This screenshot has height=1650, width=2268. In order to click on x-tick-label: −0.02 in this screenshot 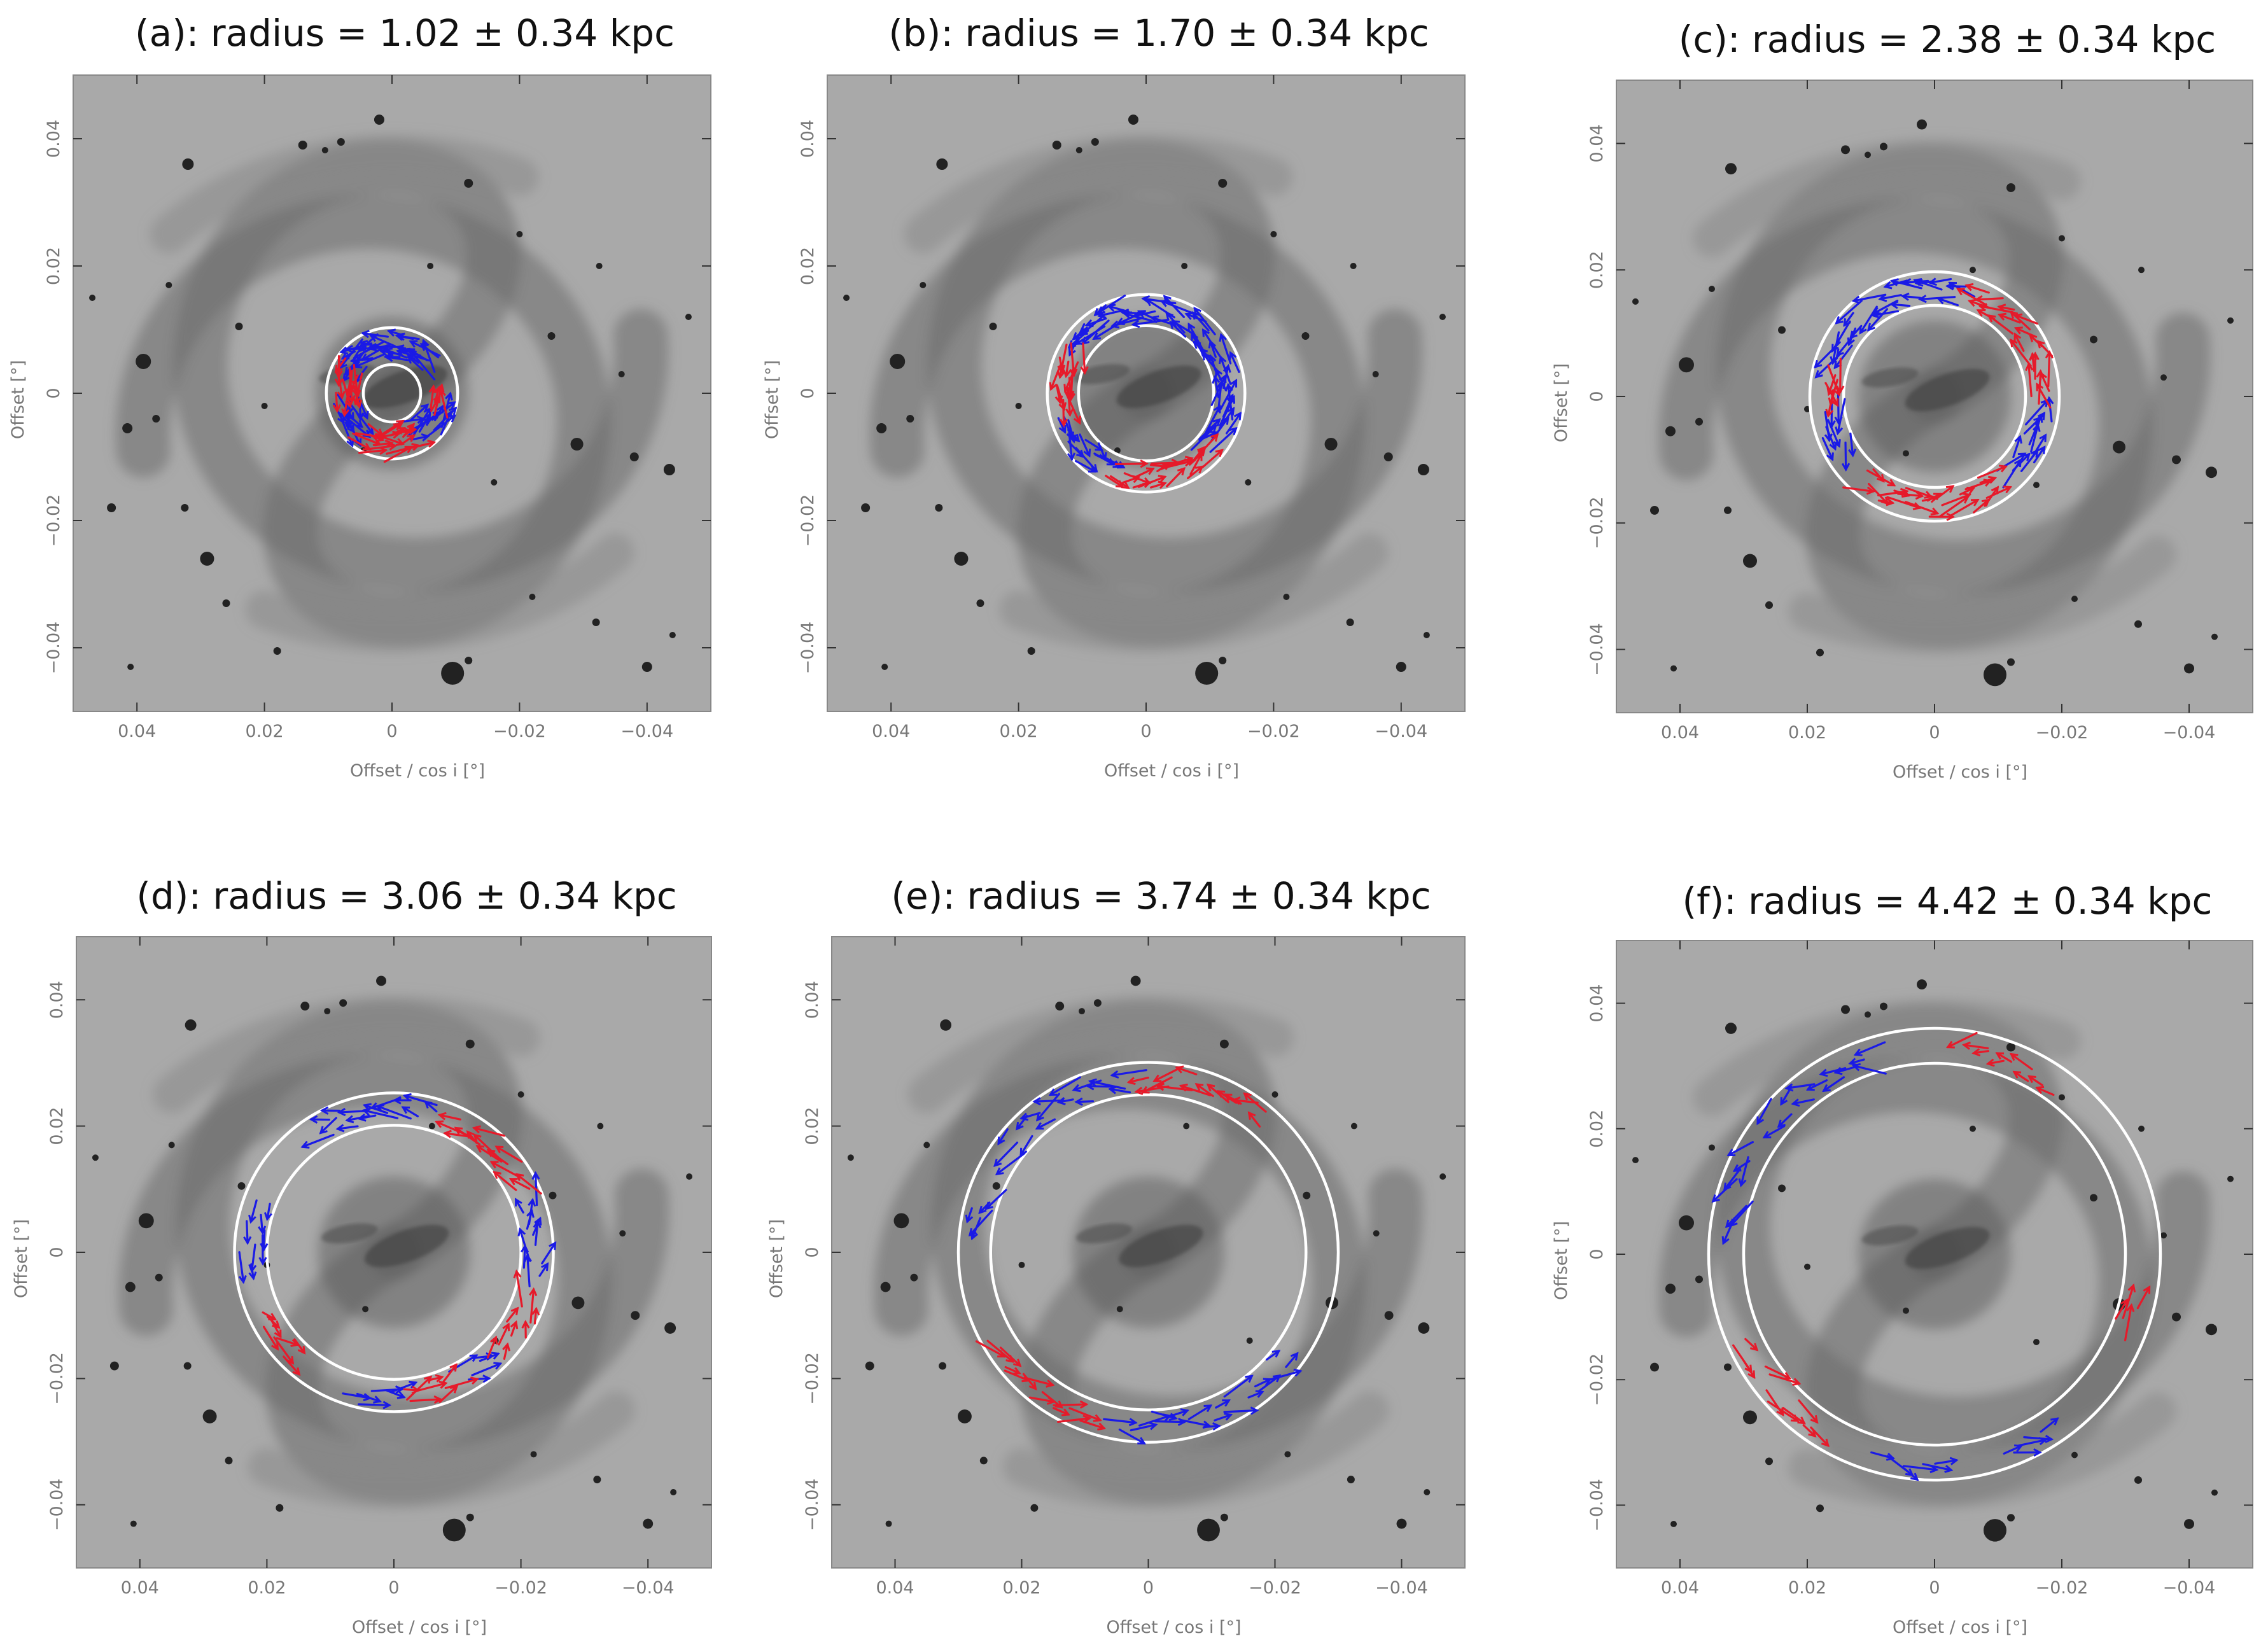, I will do `click(519, 731)`.